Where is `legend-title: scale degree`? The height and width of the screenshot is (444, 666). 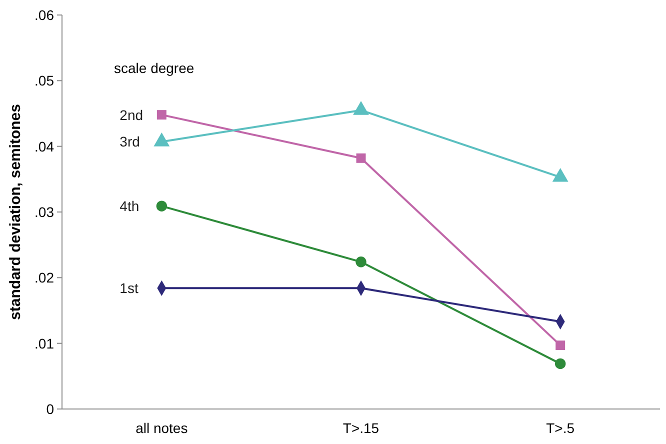 legend-title: scale degree is located at coordinates (154, 68).